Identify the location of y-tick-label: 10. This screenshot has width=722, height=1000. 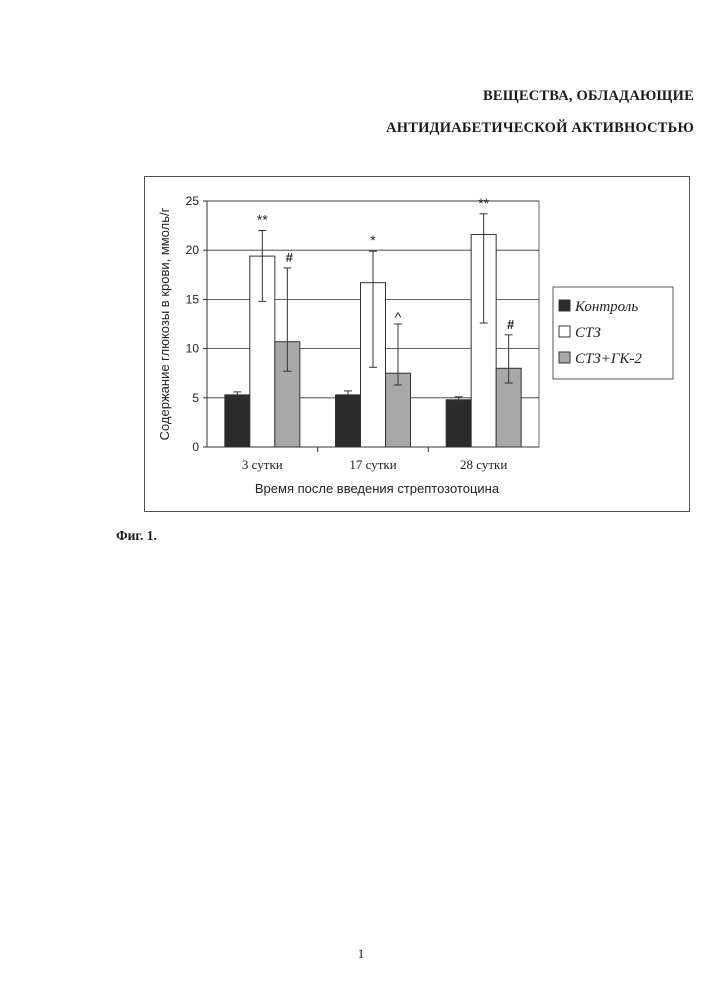
(193, 349).